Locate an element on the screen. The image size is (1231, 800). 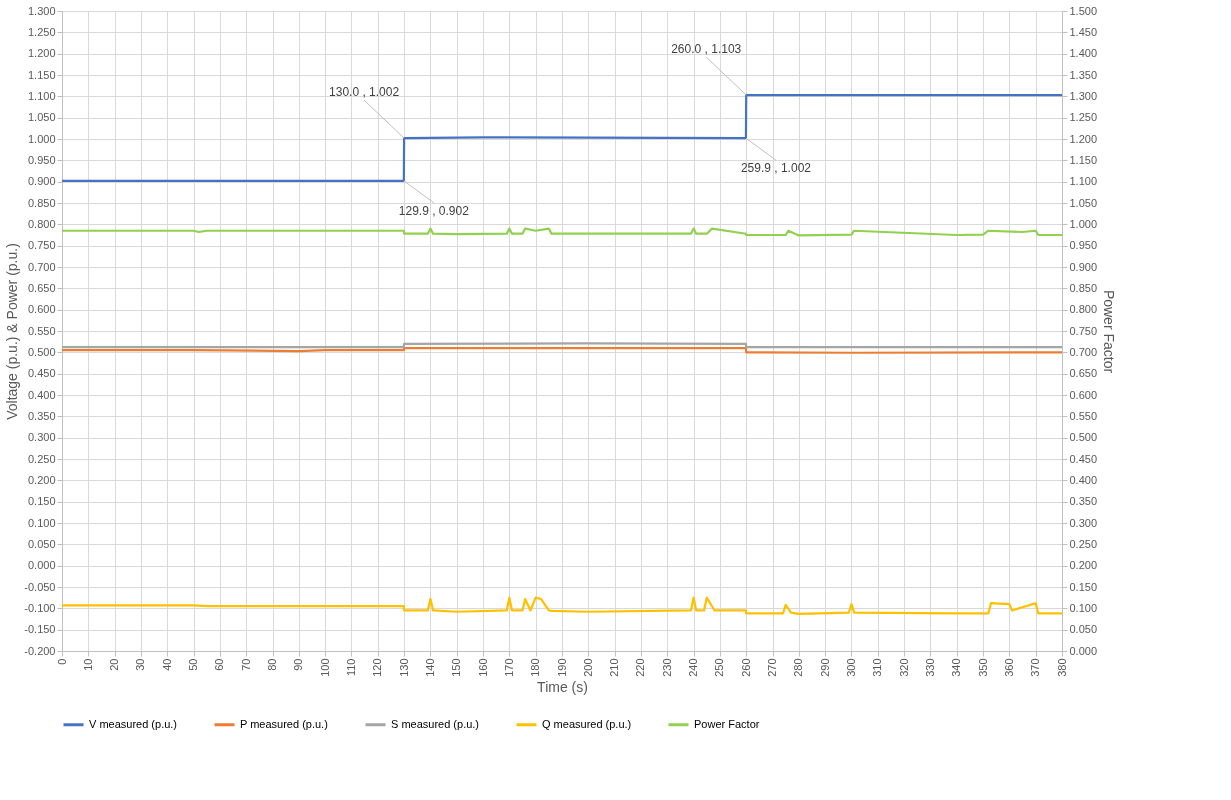
y2-tick-label: 0.900 is located at coordinates (1083, 266).